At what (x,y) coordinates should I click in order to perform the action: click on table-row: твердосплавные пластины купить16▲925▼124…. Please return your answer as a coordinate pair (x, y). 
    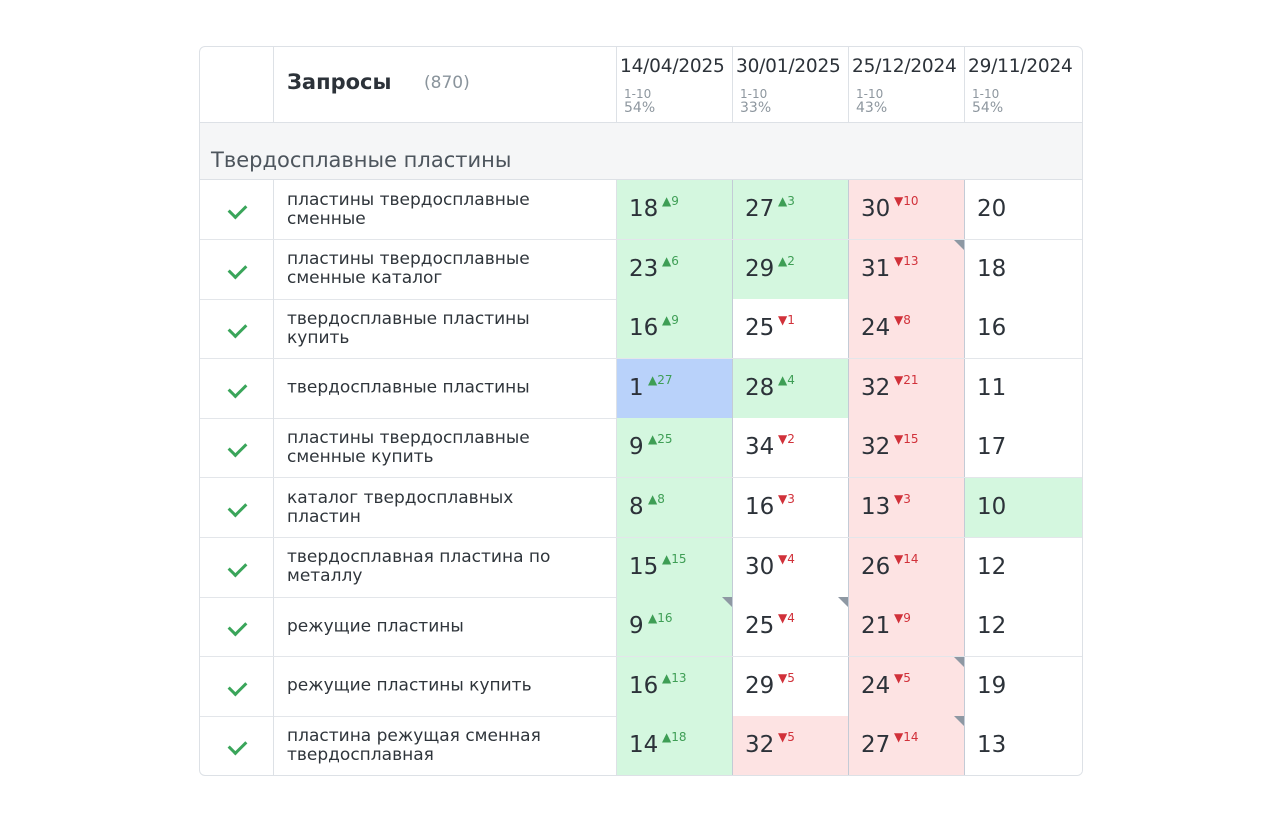
    Looking at the image, I should click on (641, 329).